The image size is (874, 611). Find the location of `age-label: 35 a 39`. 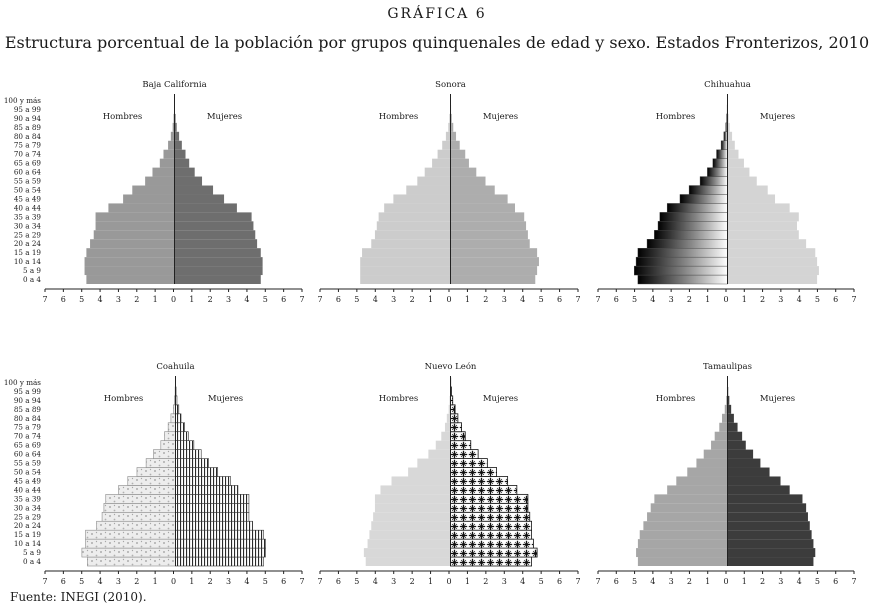

age-label: 35 a 39 is located at coordinates (28, 216).